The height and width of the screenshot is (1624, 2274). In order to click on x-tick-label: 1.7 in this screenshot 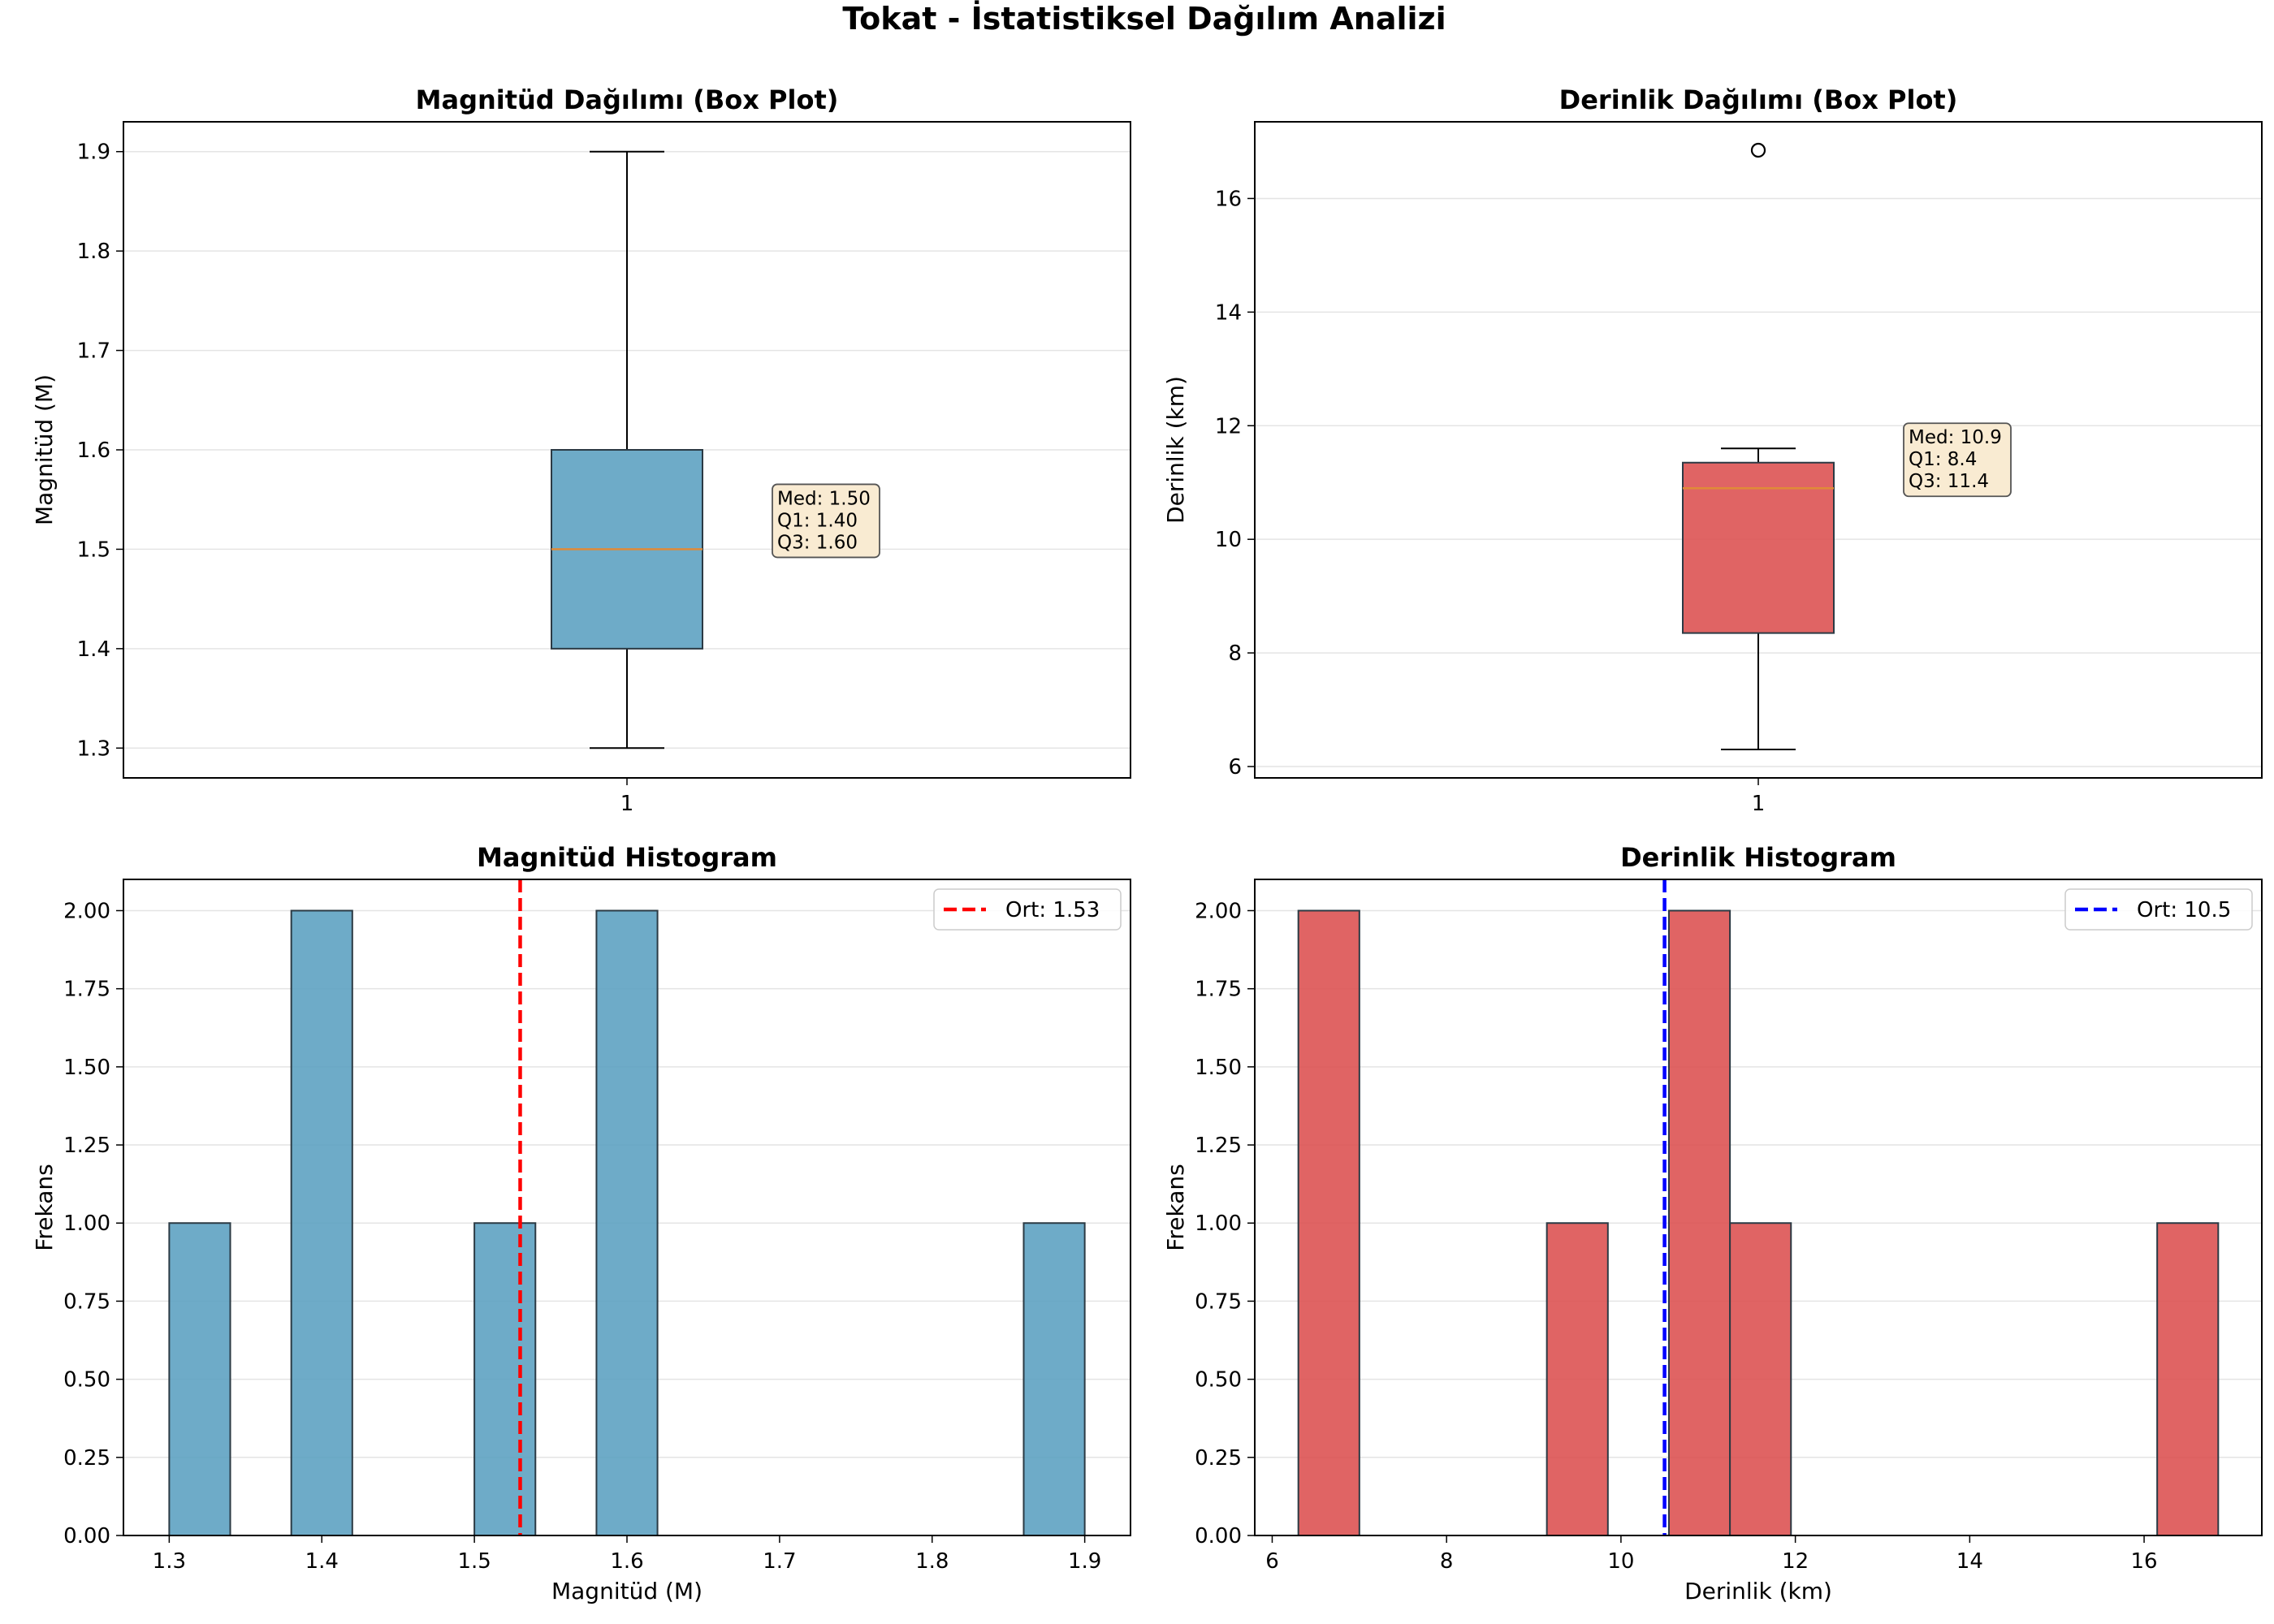, I will do `click(779, 1562)`.